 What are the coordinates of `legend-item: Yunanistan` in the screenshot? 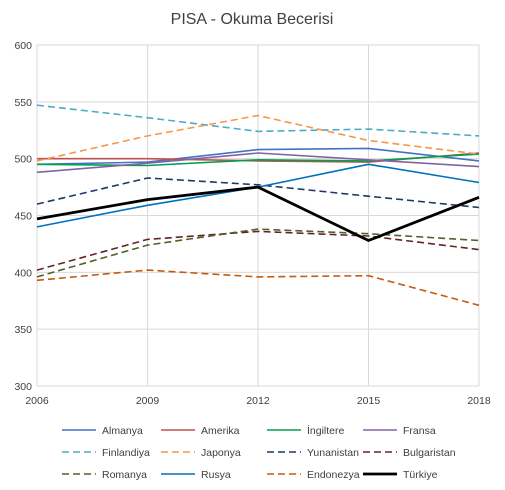 It's located at (313, 453).